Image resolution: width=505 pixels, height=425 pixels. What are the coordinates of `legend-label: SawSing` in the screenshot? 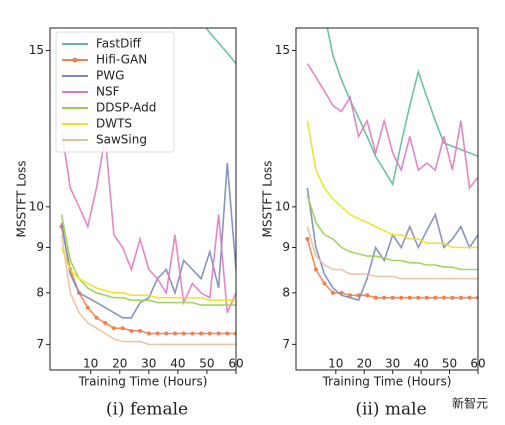 It's located at (121, 140).